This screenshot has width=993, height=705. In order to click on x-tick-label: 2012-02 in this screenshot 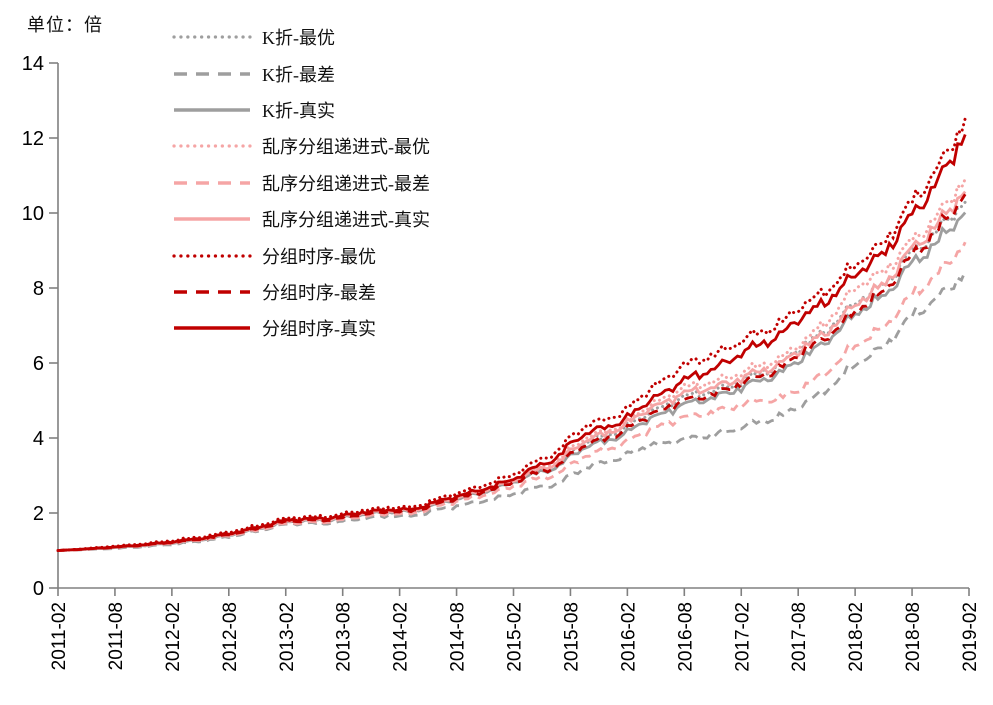, I will do `click(173, 637)`.